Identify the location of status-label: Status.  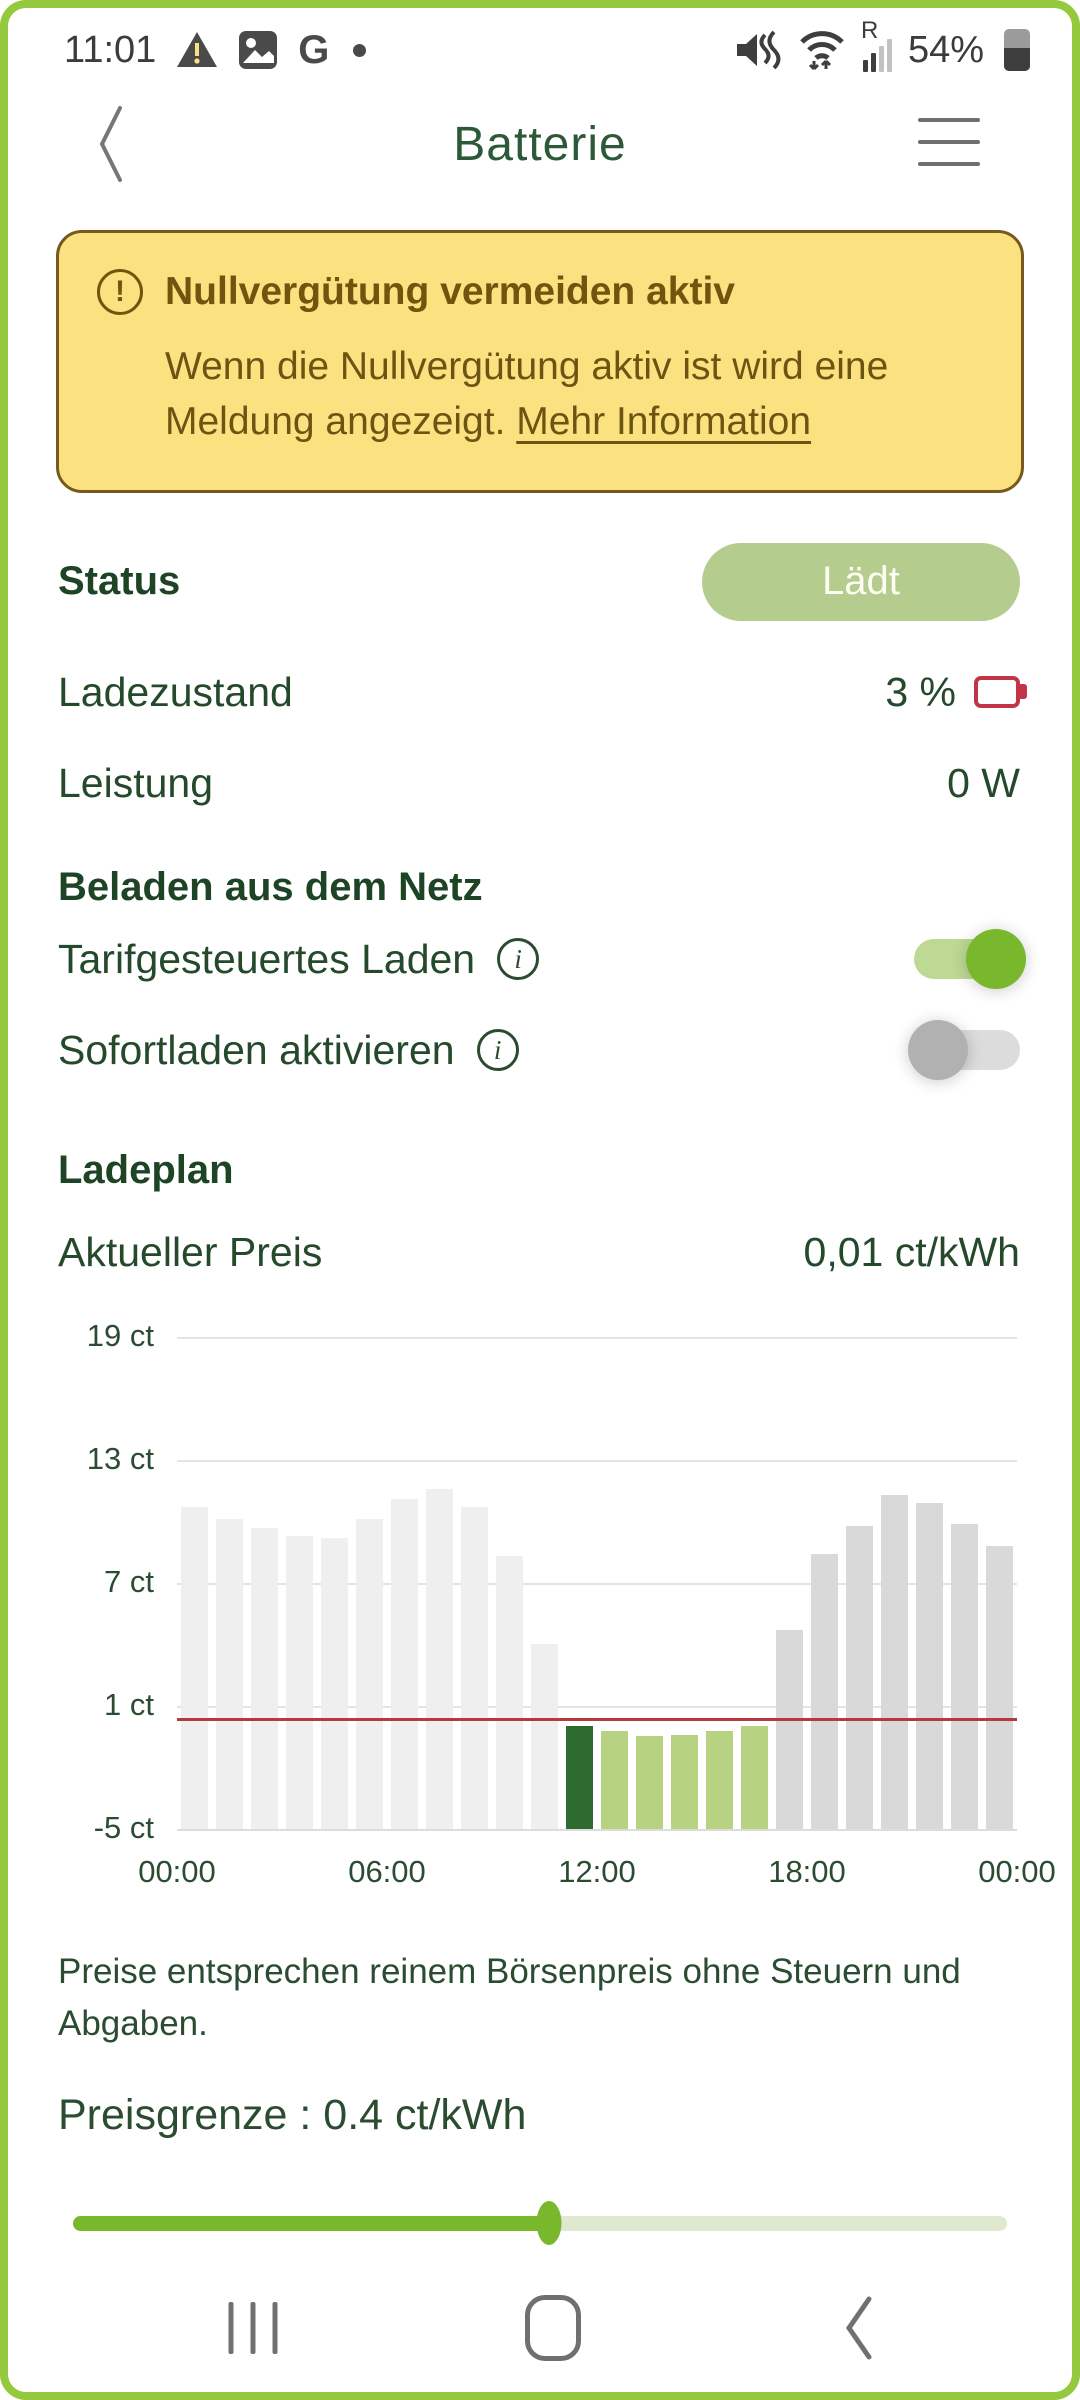
(119, 581).